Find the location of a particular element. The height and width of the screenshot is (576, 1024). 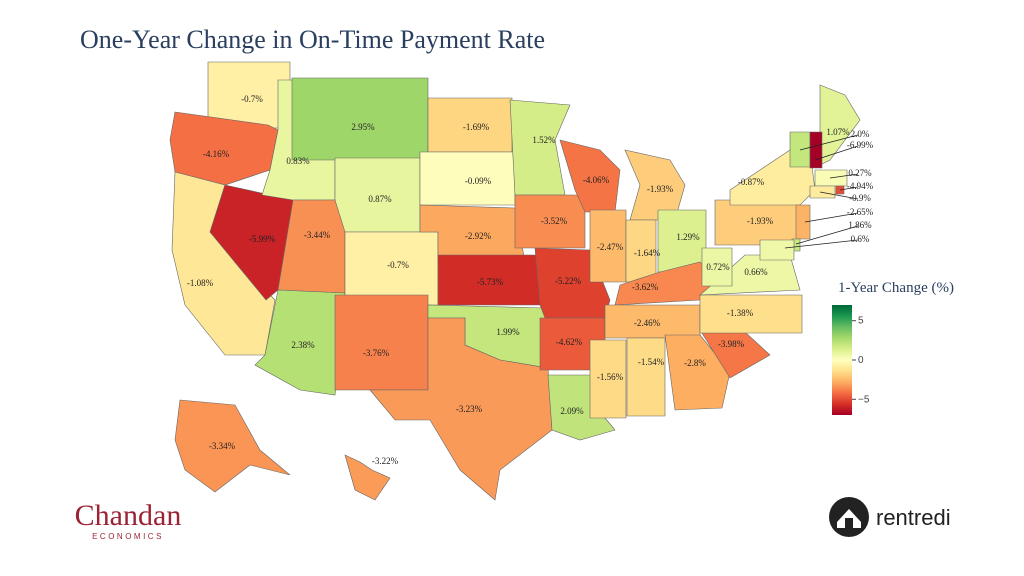

value-label: 0.87% is located at coordinates (380, 199).